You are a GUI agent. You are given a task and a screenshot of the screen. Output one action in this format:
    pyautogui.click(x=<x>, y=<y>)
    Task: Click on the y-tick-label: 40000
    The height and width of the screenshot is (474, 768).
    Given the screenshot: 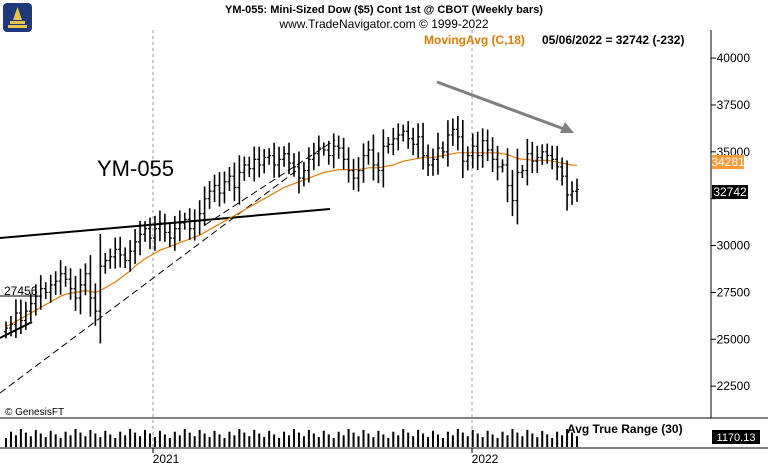 What is the action you would take?
    pyautogui.click(x=734, y=58)
    